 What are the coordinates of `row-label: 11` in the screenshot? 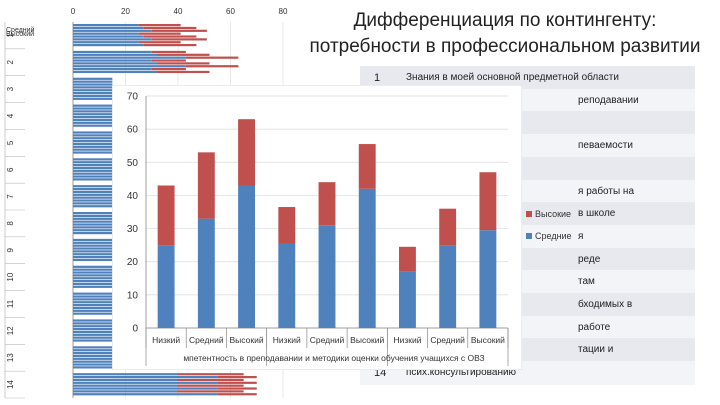 It's located at (10, 303).